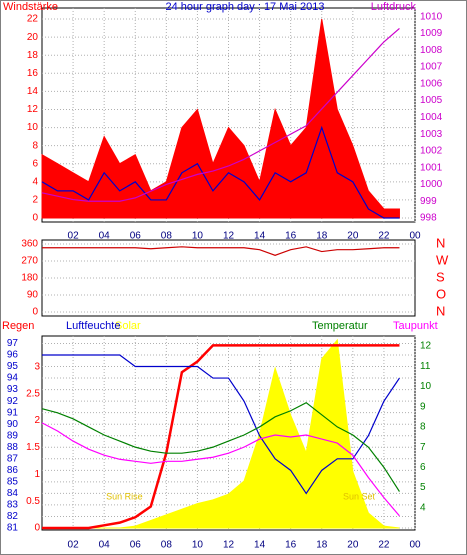 The width and height of the screenshot is (467, 555). What do you see at coordinates (428, 201) in the screenshot?
I see `y2-tick-label: 999` at bounding box center [428, 201].